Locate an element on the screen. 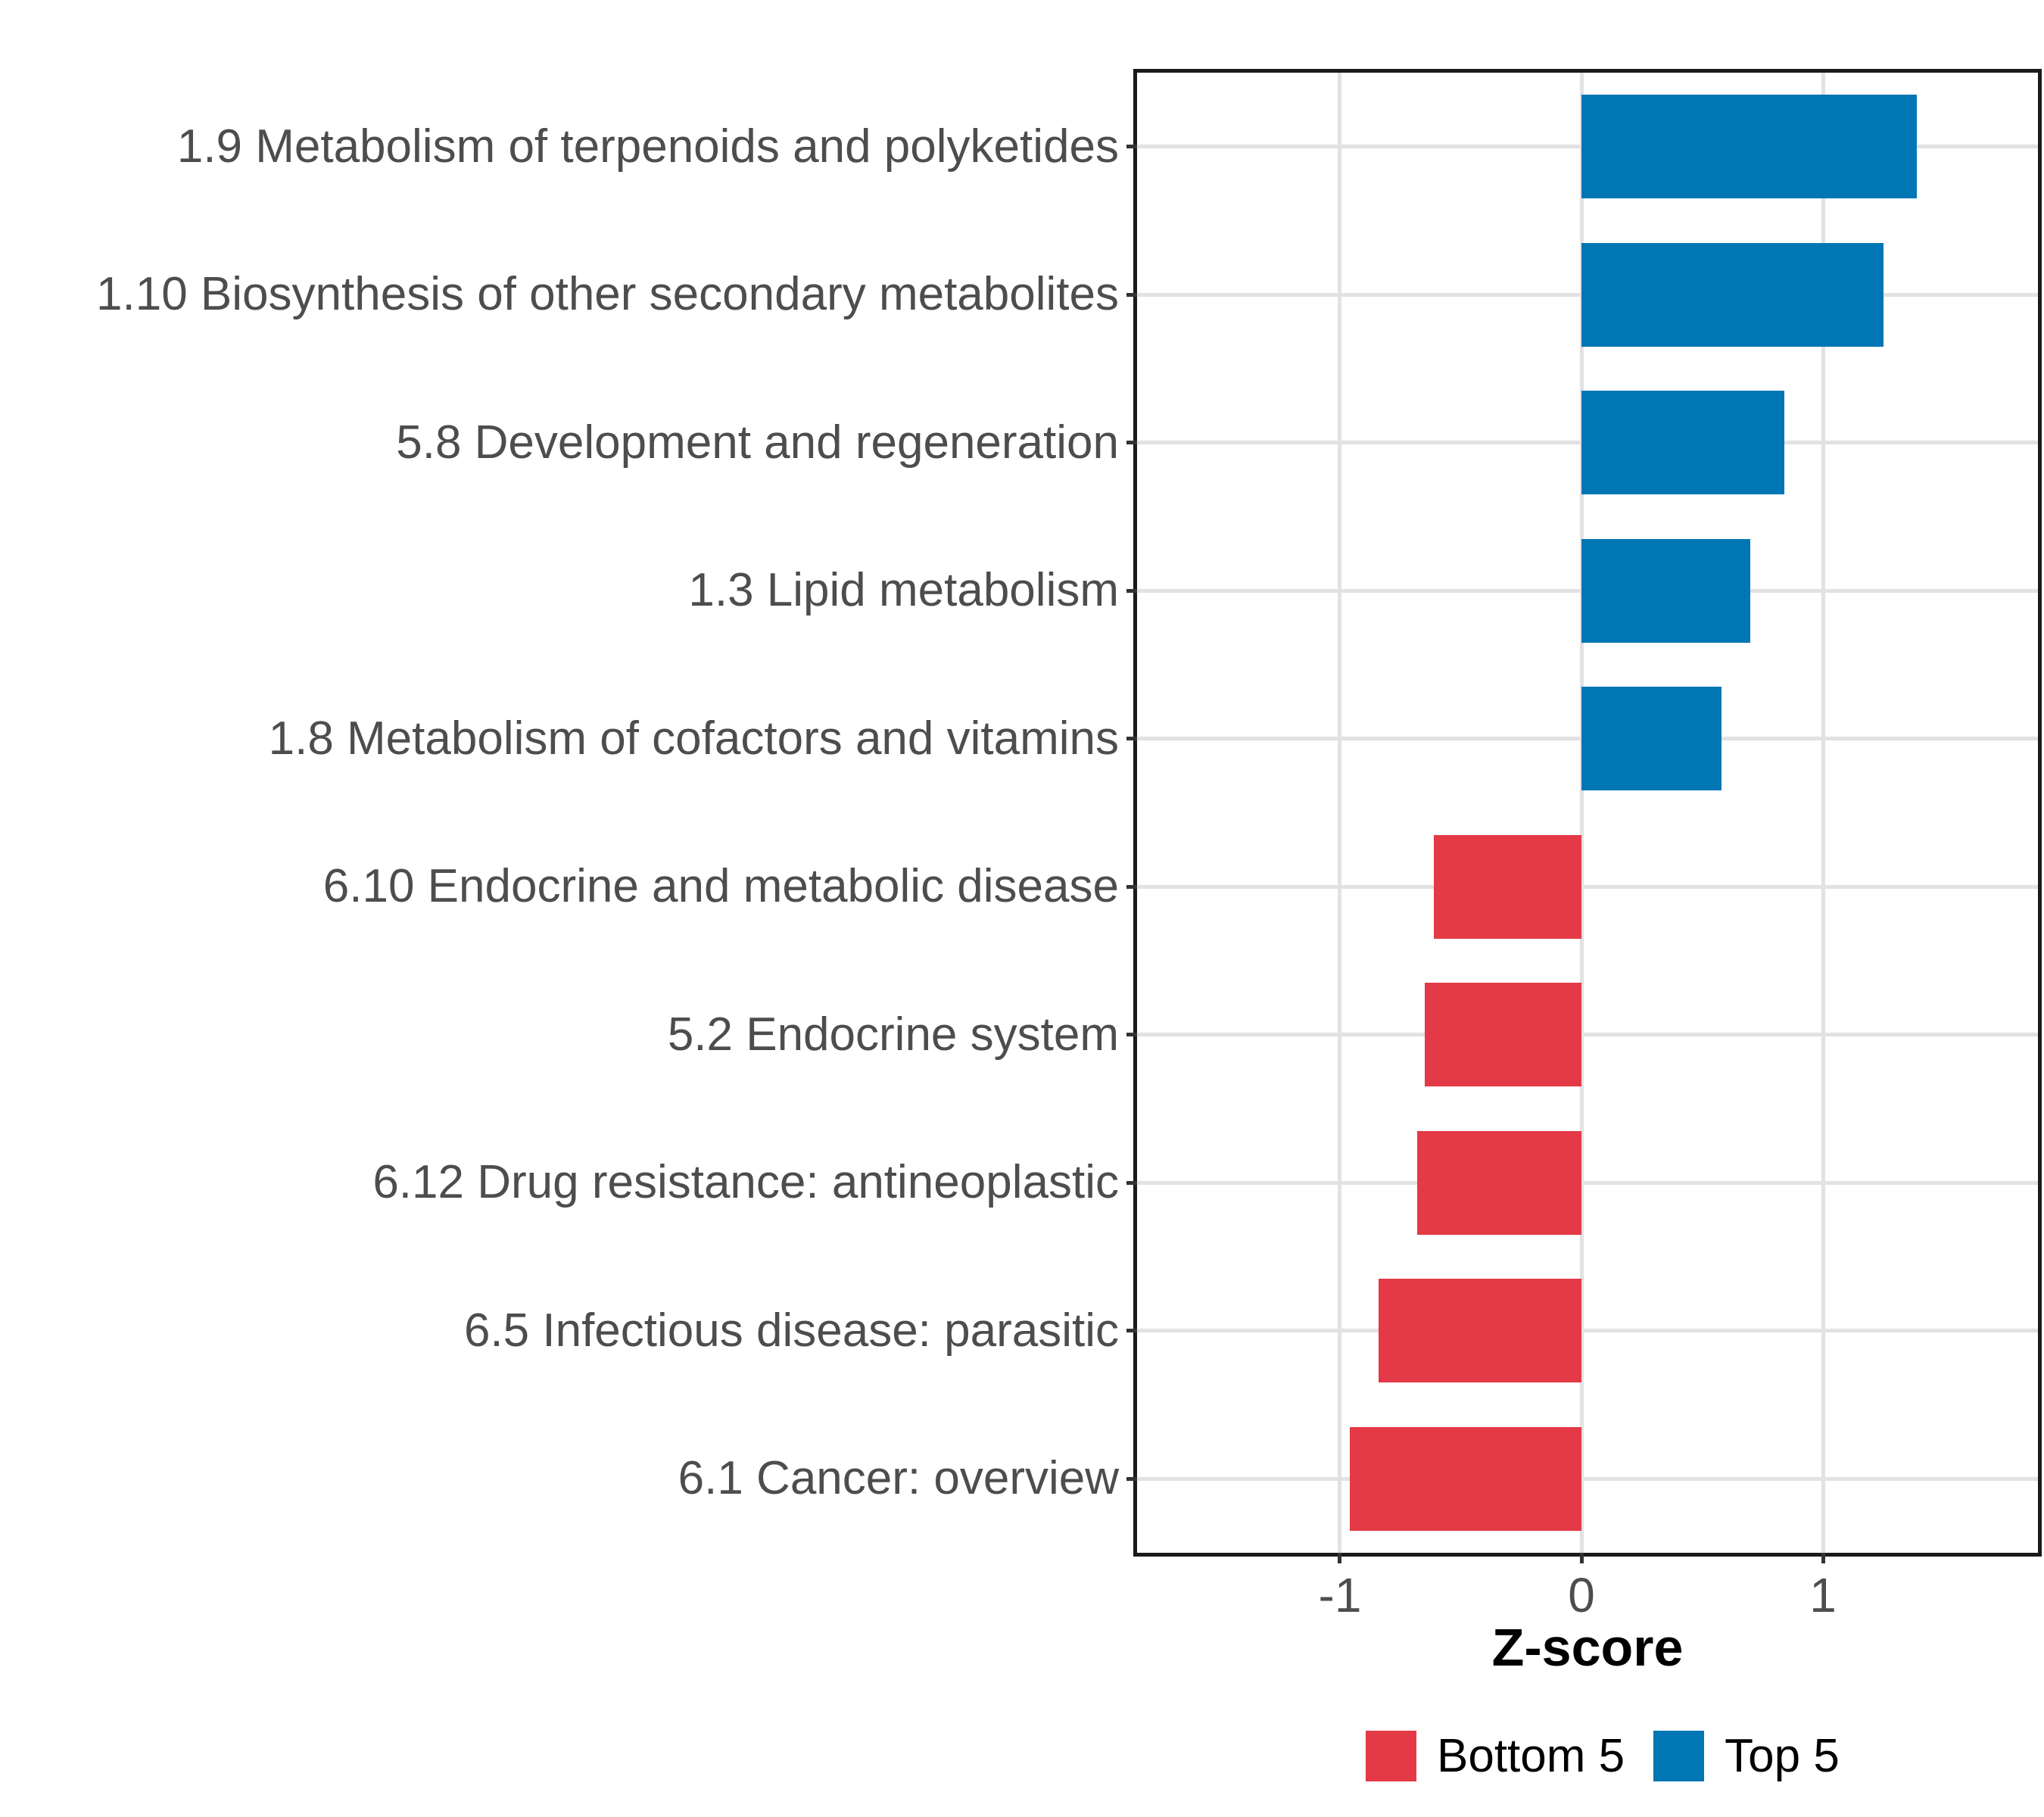 The height and width of the screenshot is (1817, 2044). legend-label-bottom5: Bottom 5 is located at coordinates (1531, 1756).